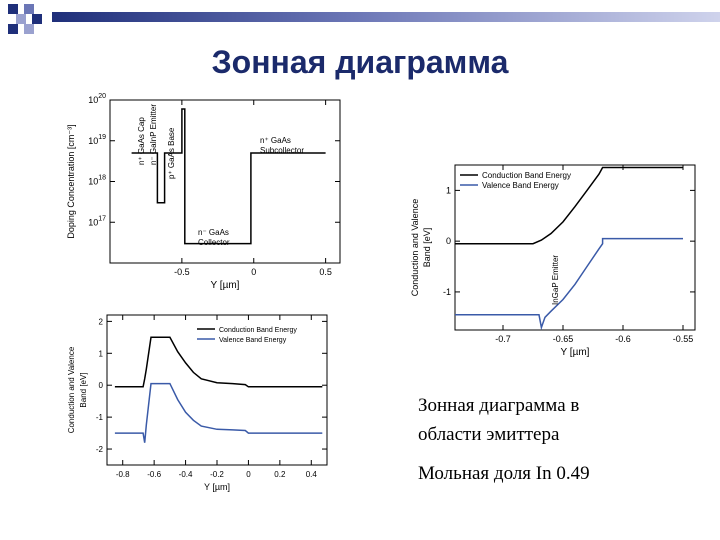  Describe the element at coordinates (504, 473) in the screenshot. I see `caption-line: Мольная доля In 0.49` at that location.